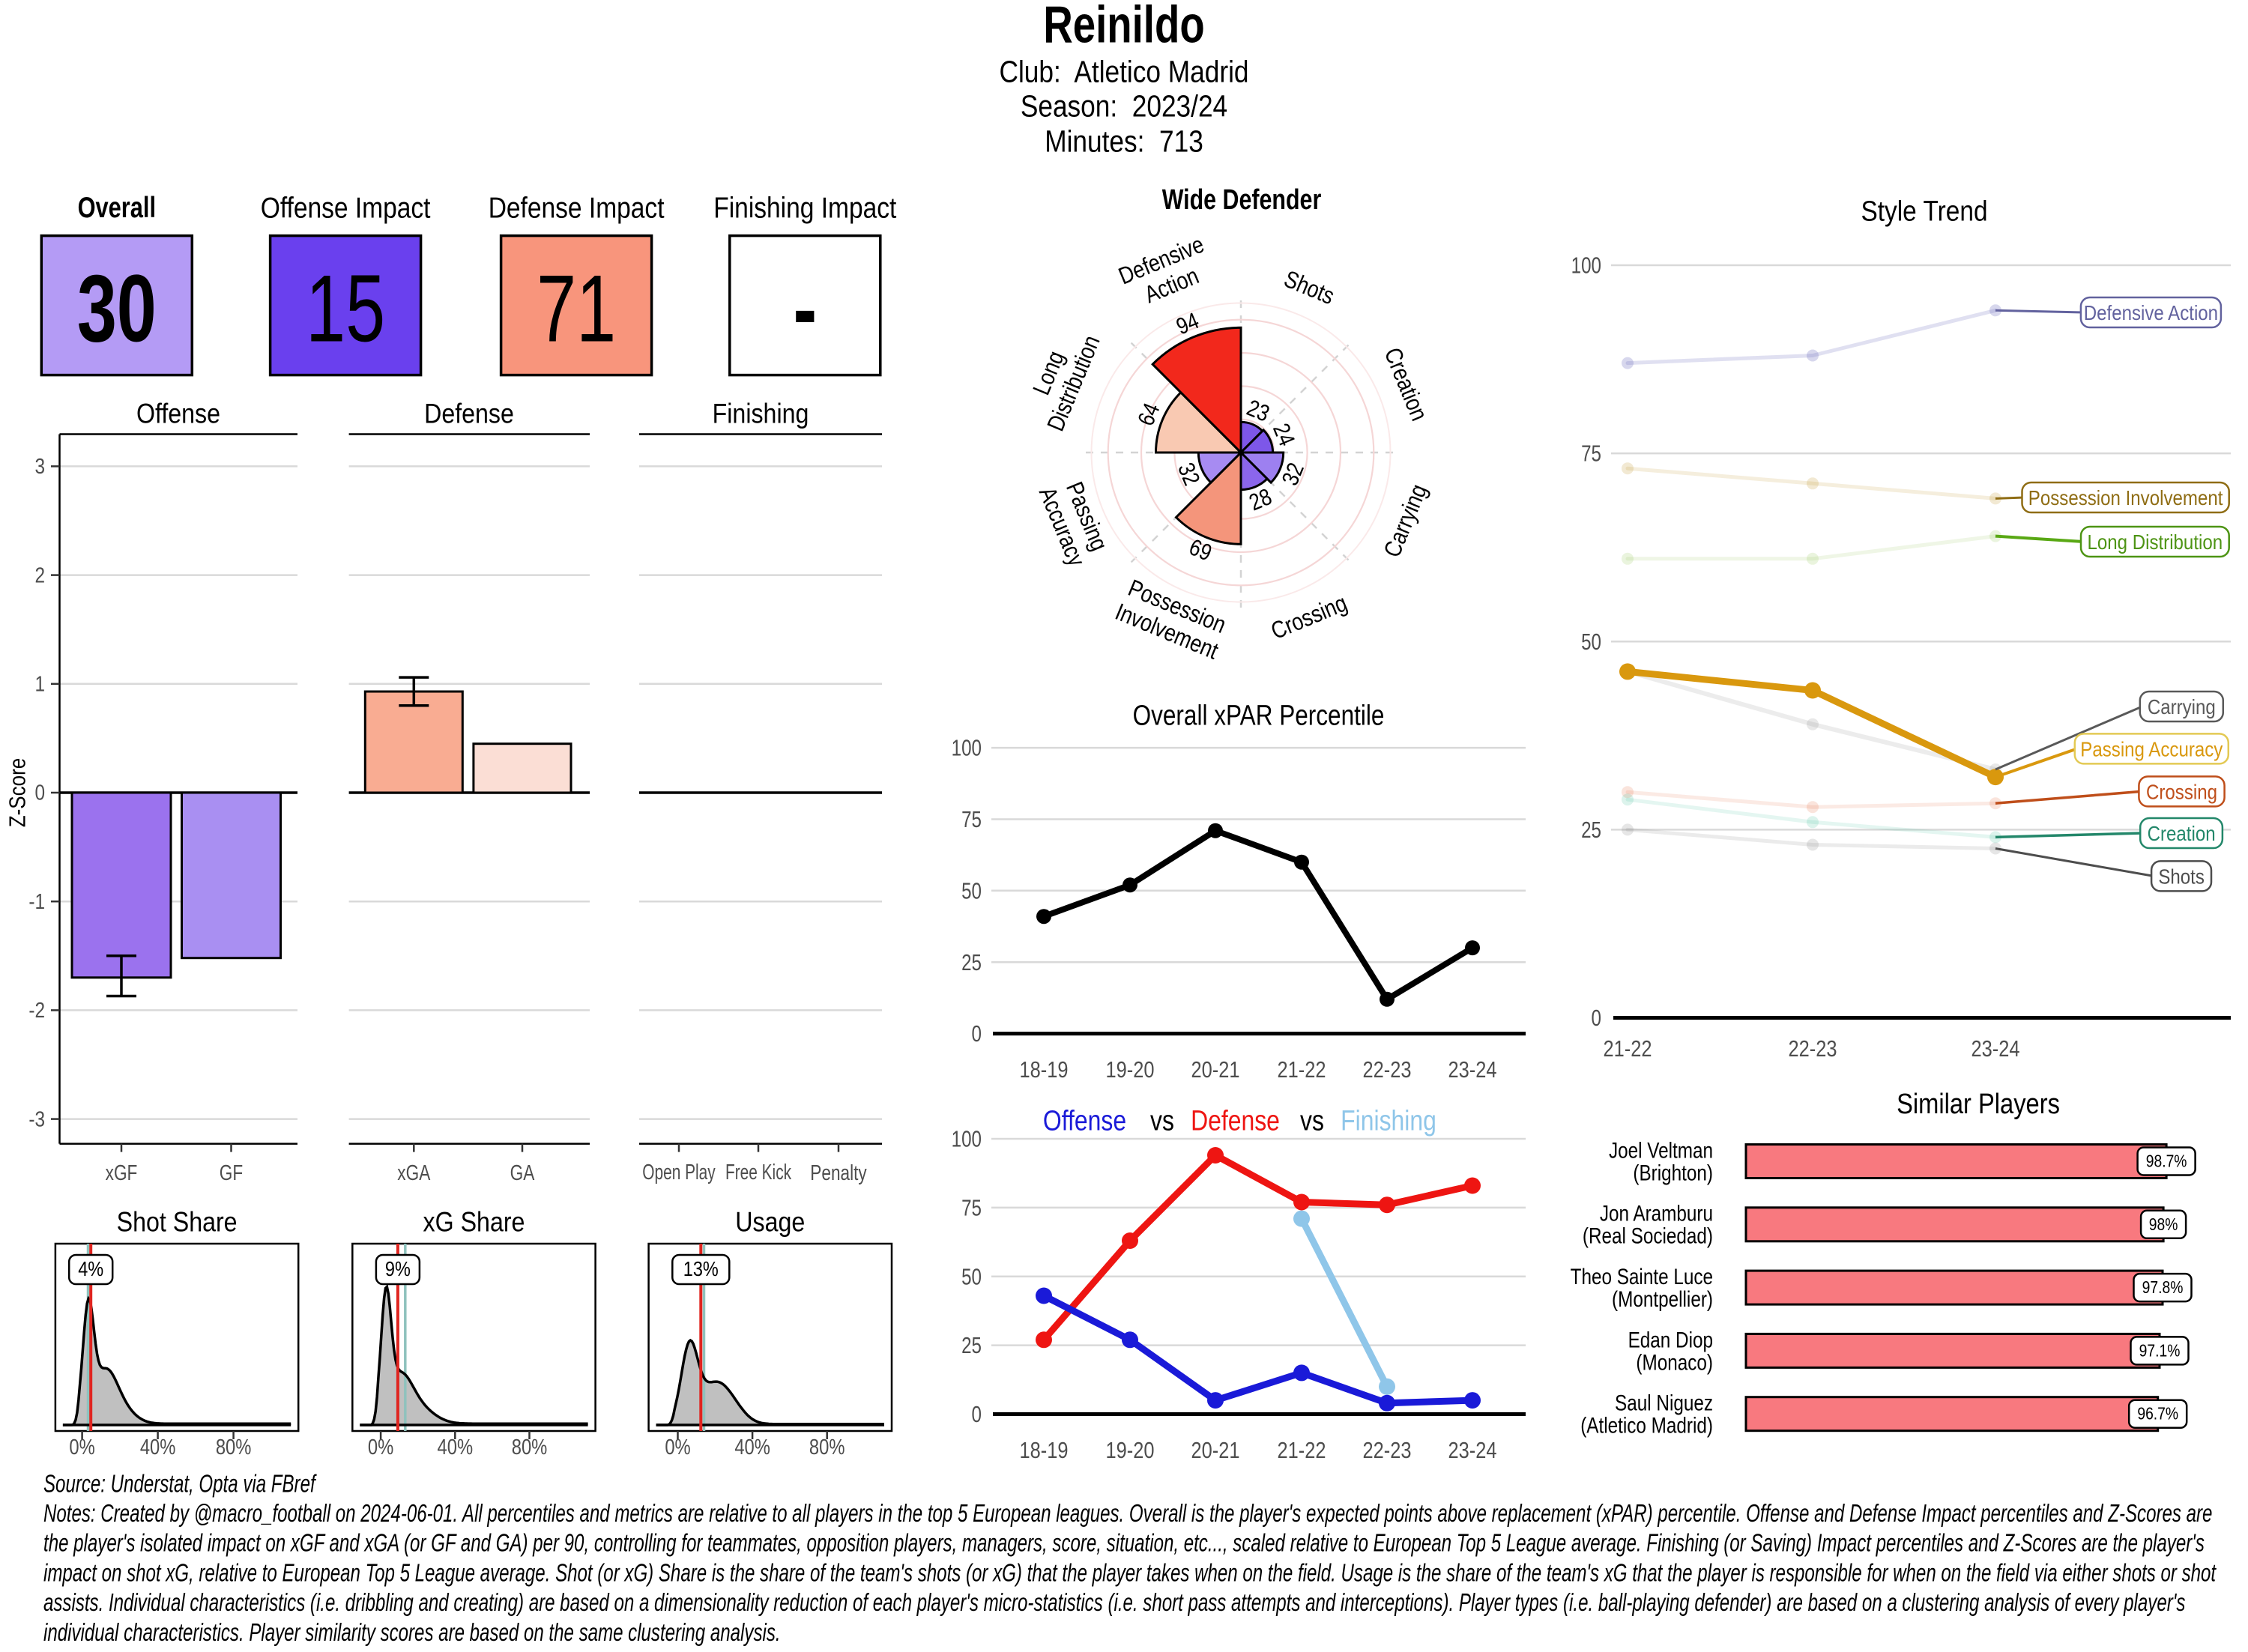  I want to click on svg-text: Edan Diop, so click(1670, 1339).